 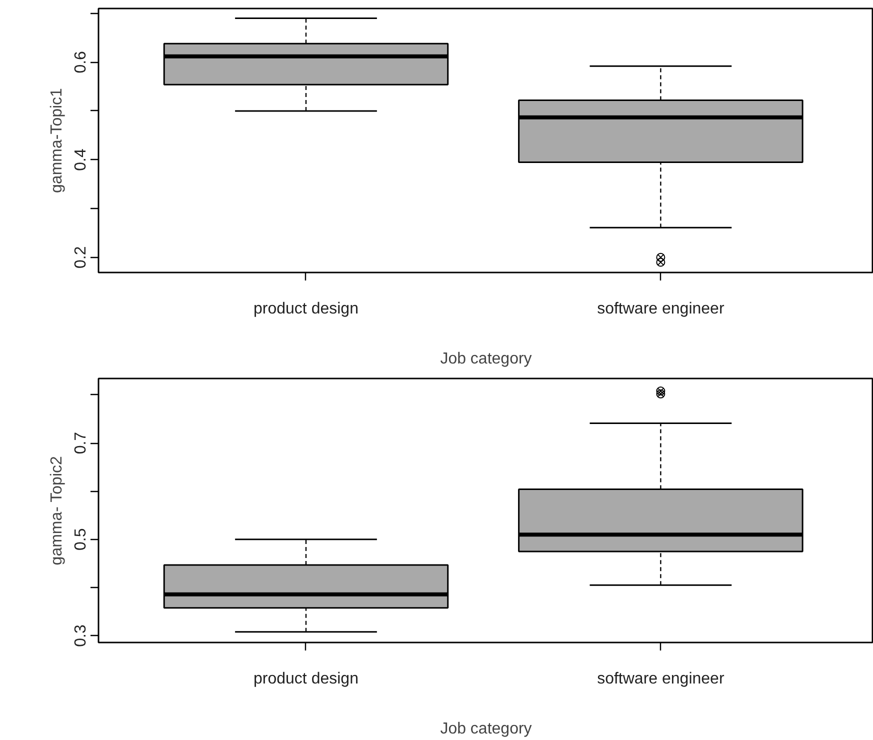 I want to click on y-tick-label: 0.5, so click(x=81, y=539).